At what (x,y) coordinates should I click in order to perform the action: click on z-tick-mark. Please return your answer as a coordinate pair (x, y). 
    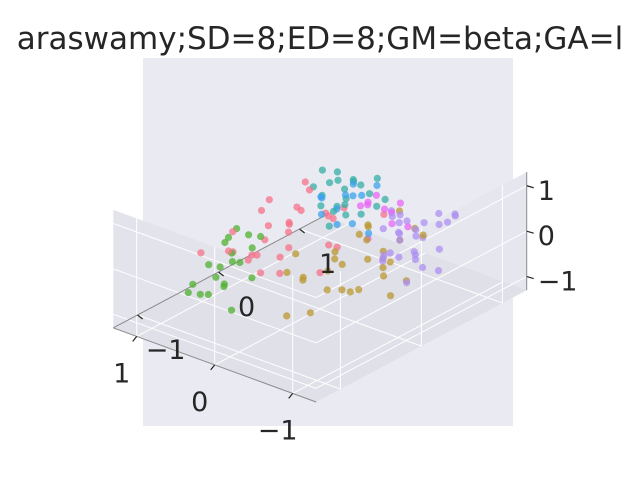
    Looking at the image, I should click on (530, 187).